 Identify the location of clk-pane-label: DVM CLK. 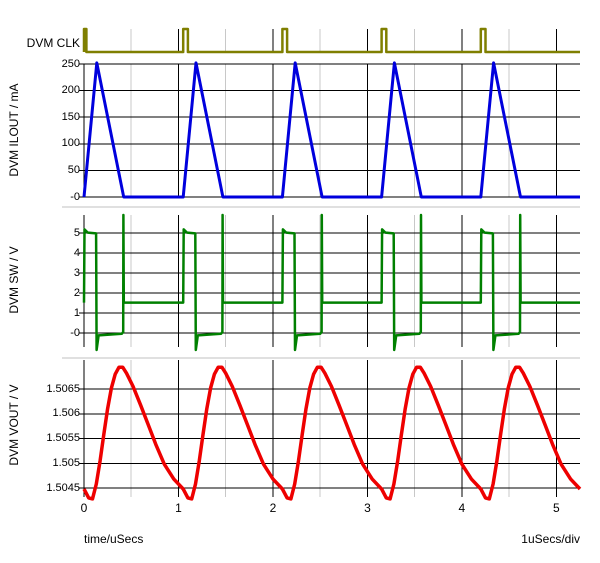
(53, 43).